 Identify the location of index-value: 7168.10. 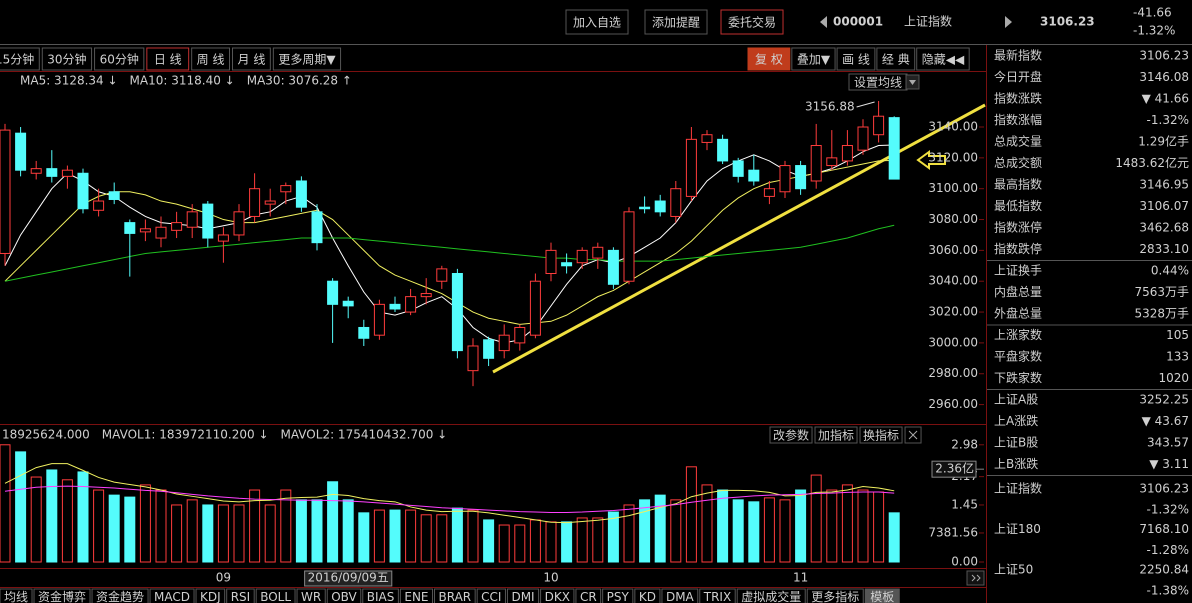
(1164, 529).